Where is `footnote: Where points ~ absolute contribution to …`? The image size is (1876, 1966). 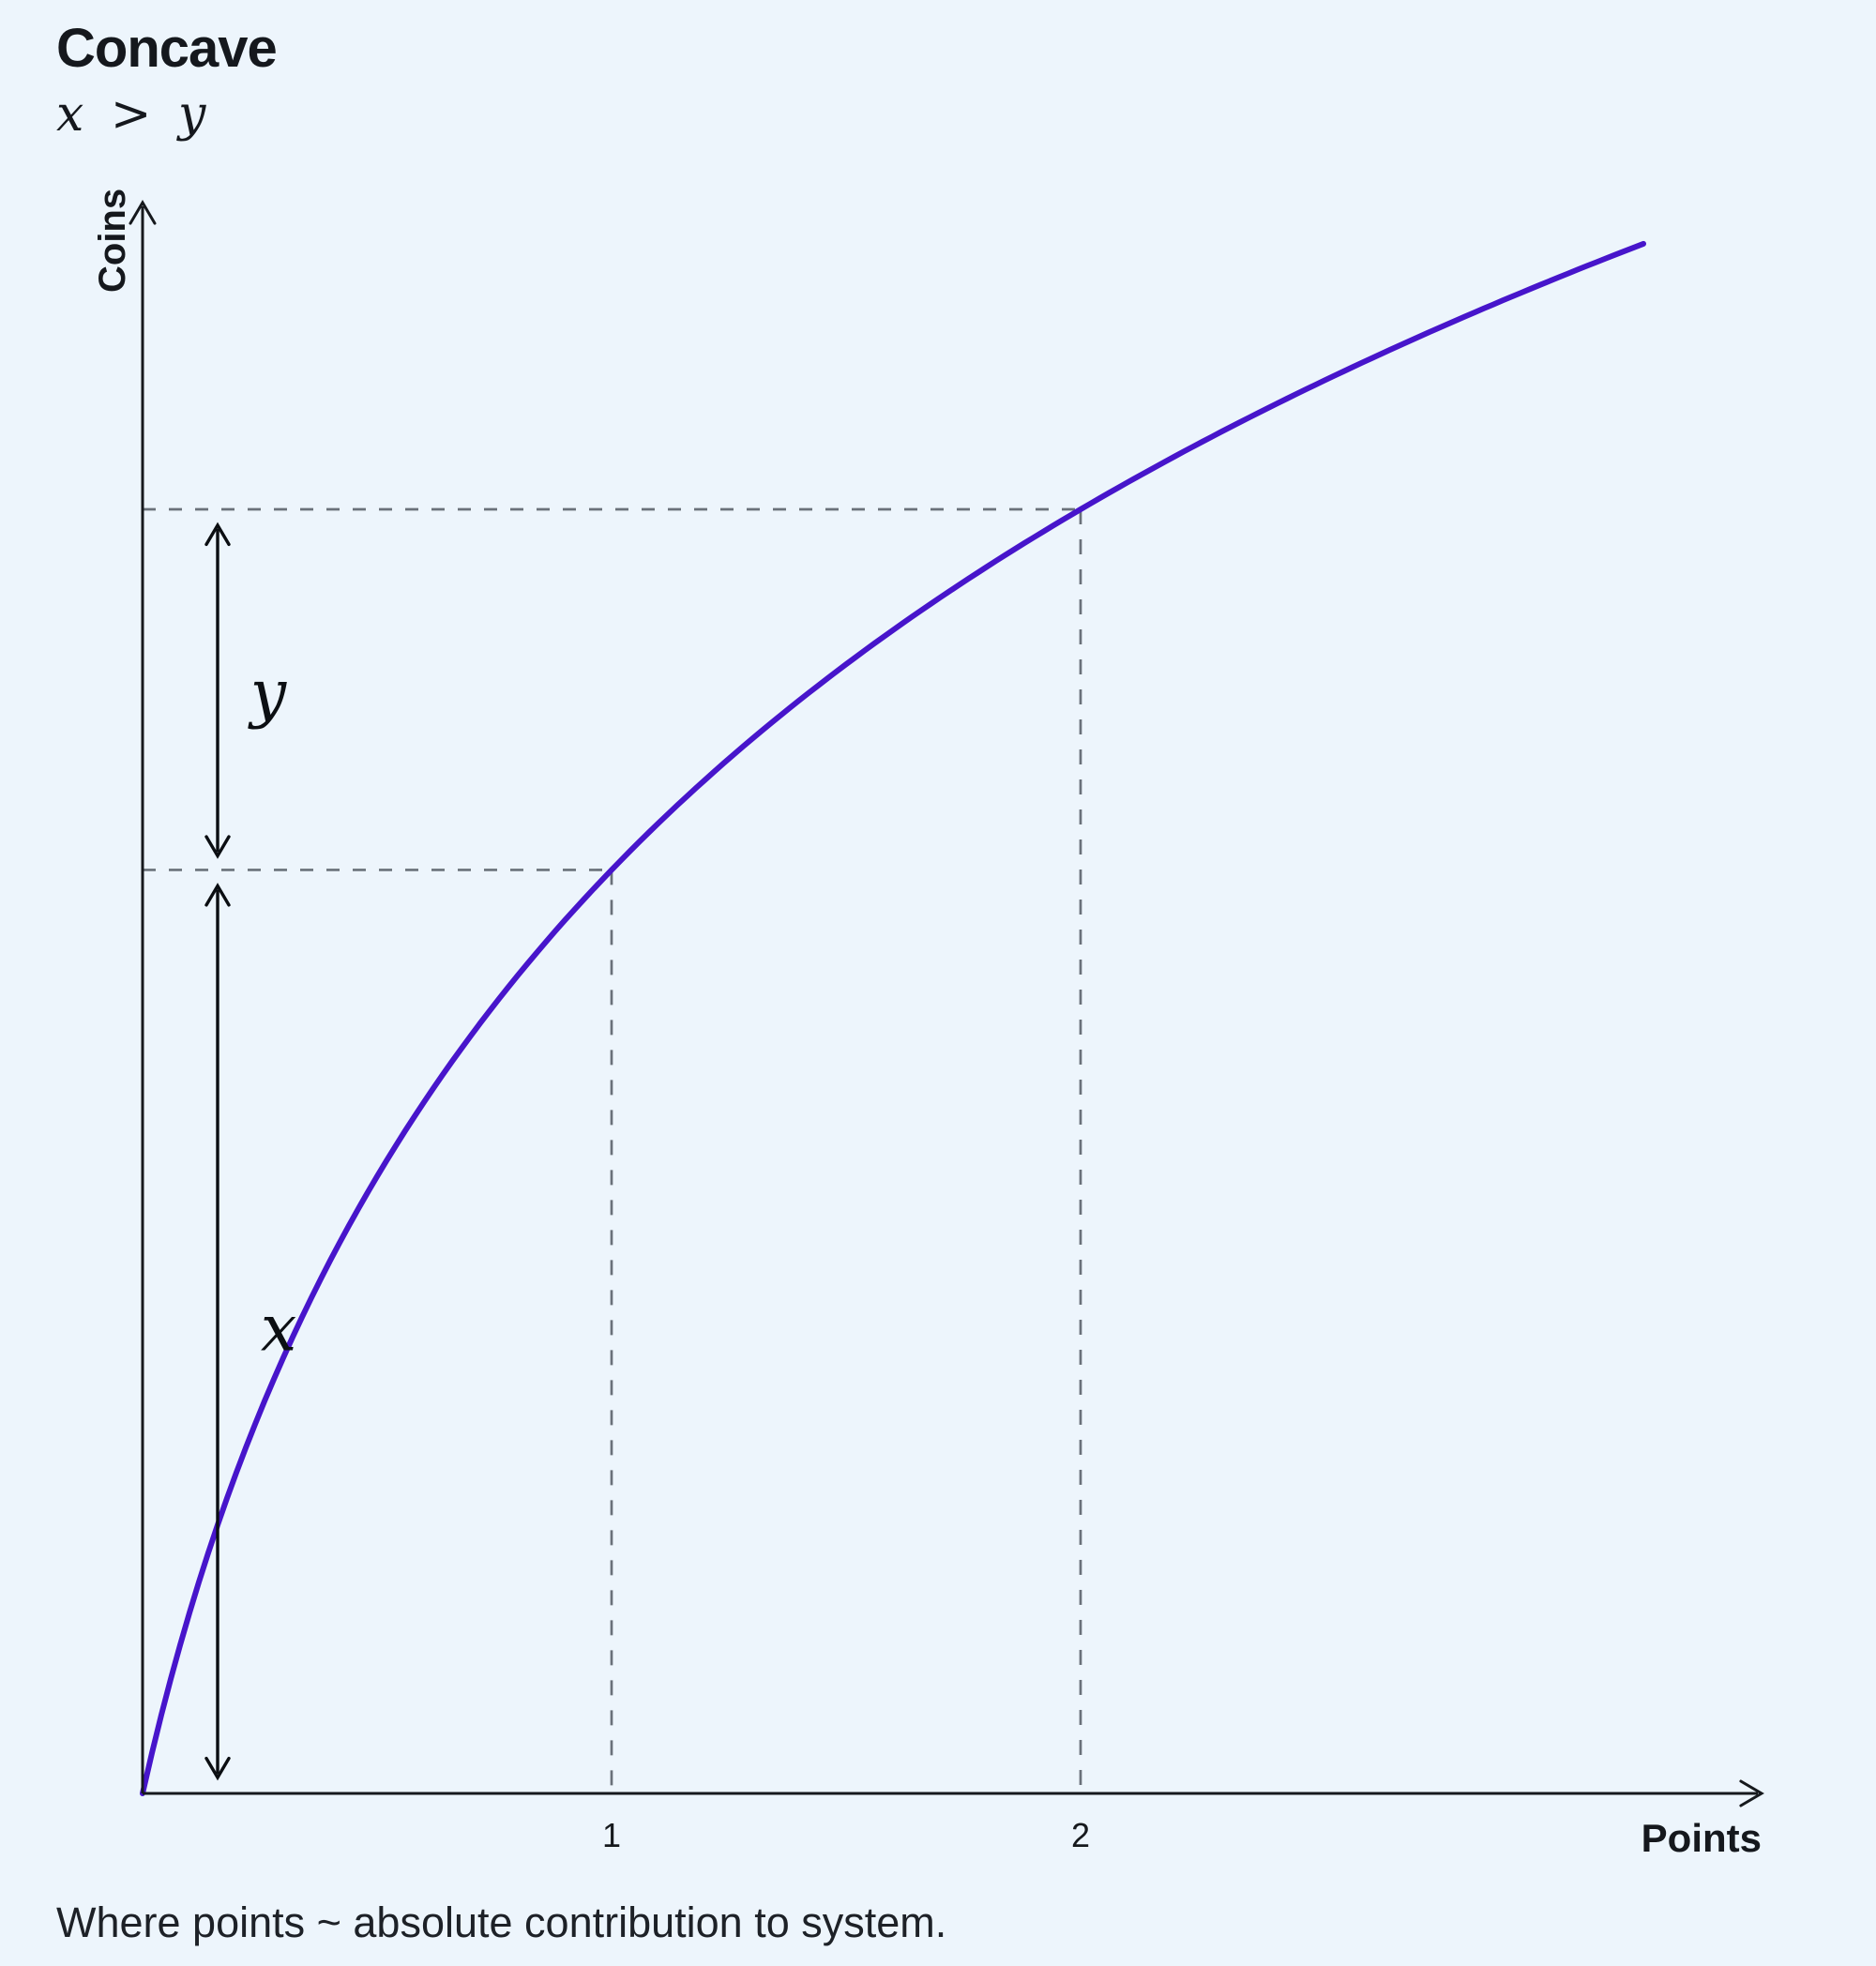
footnote: Where points ~ absolute contribution to … is located at coordinates (501, 1922).